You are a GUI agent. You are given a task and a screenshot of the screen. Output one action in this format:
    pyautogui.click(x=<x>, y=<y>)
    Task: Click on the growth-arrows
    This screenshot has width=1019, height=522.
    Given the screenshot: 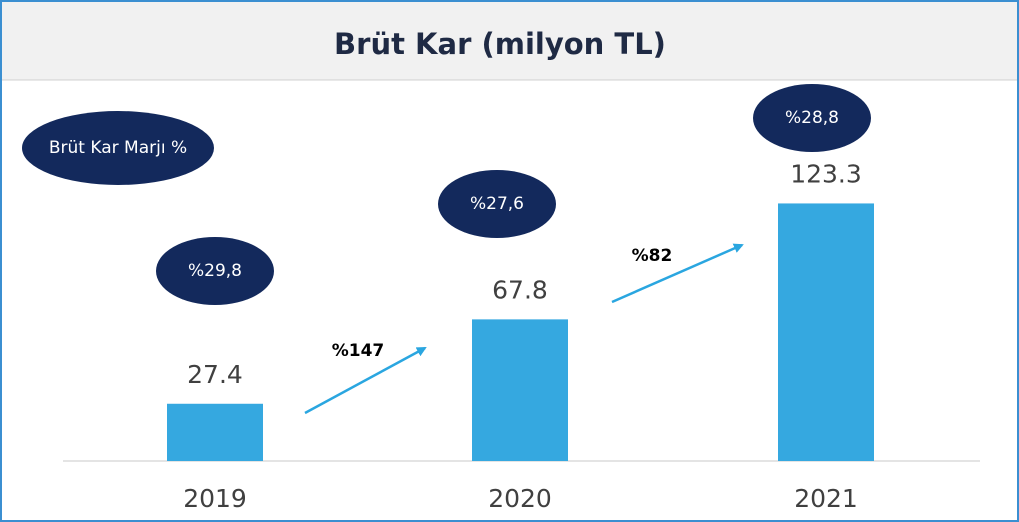 What is the action you would take?
    pyautogui.click(x=524, y=329)
    